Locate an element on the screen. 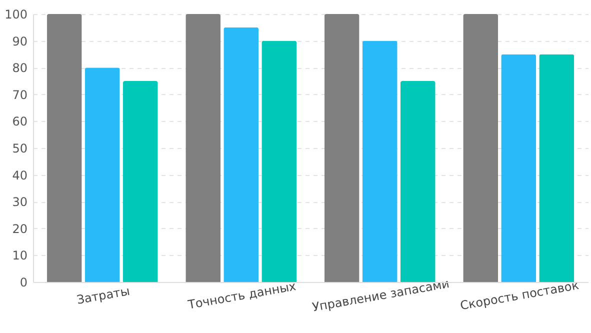  y-tick-label: 100 is located at coordinates (16, 15).